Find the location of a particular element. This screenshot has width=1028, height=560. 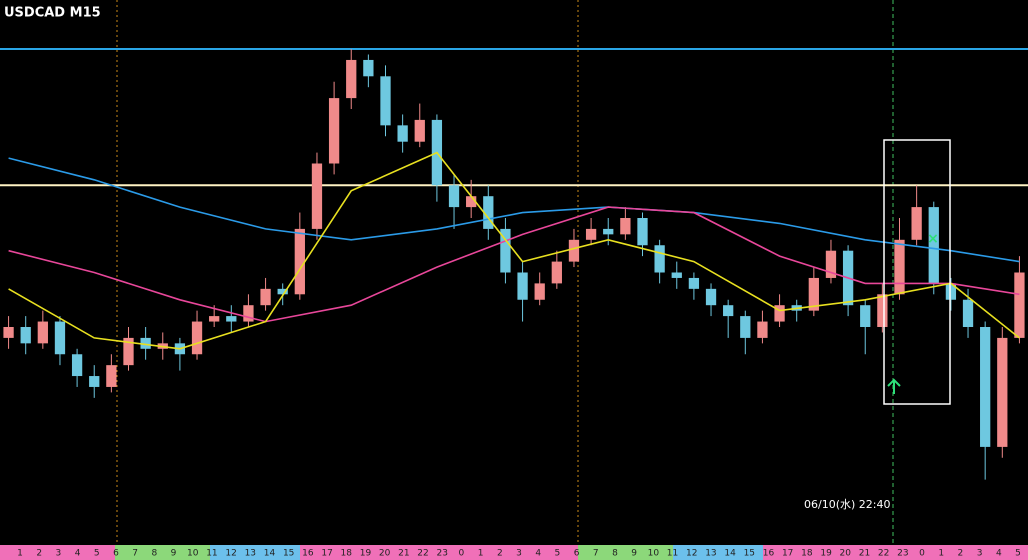

time-label: 8 is located at coordinates (615, 554).